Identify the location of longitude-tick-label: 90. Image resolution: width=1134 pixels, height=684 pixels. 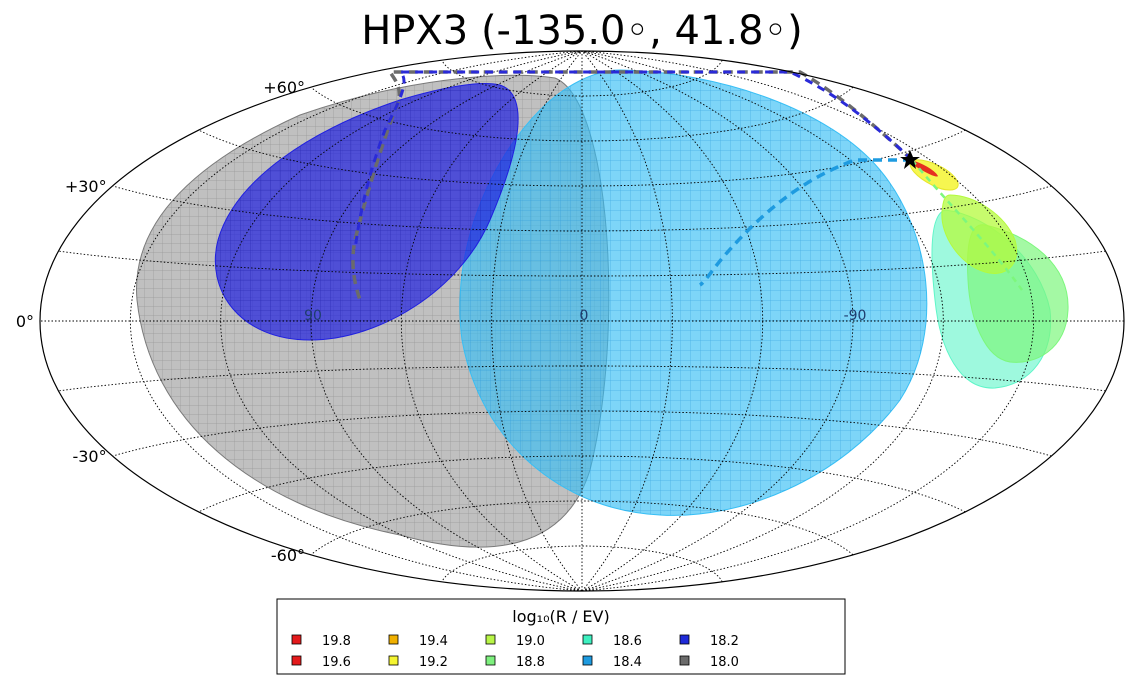
(313, 316).